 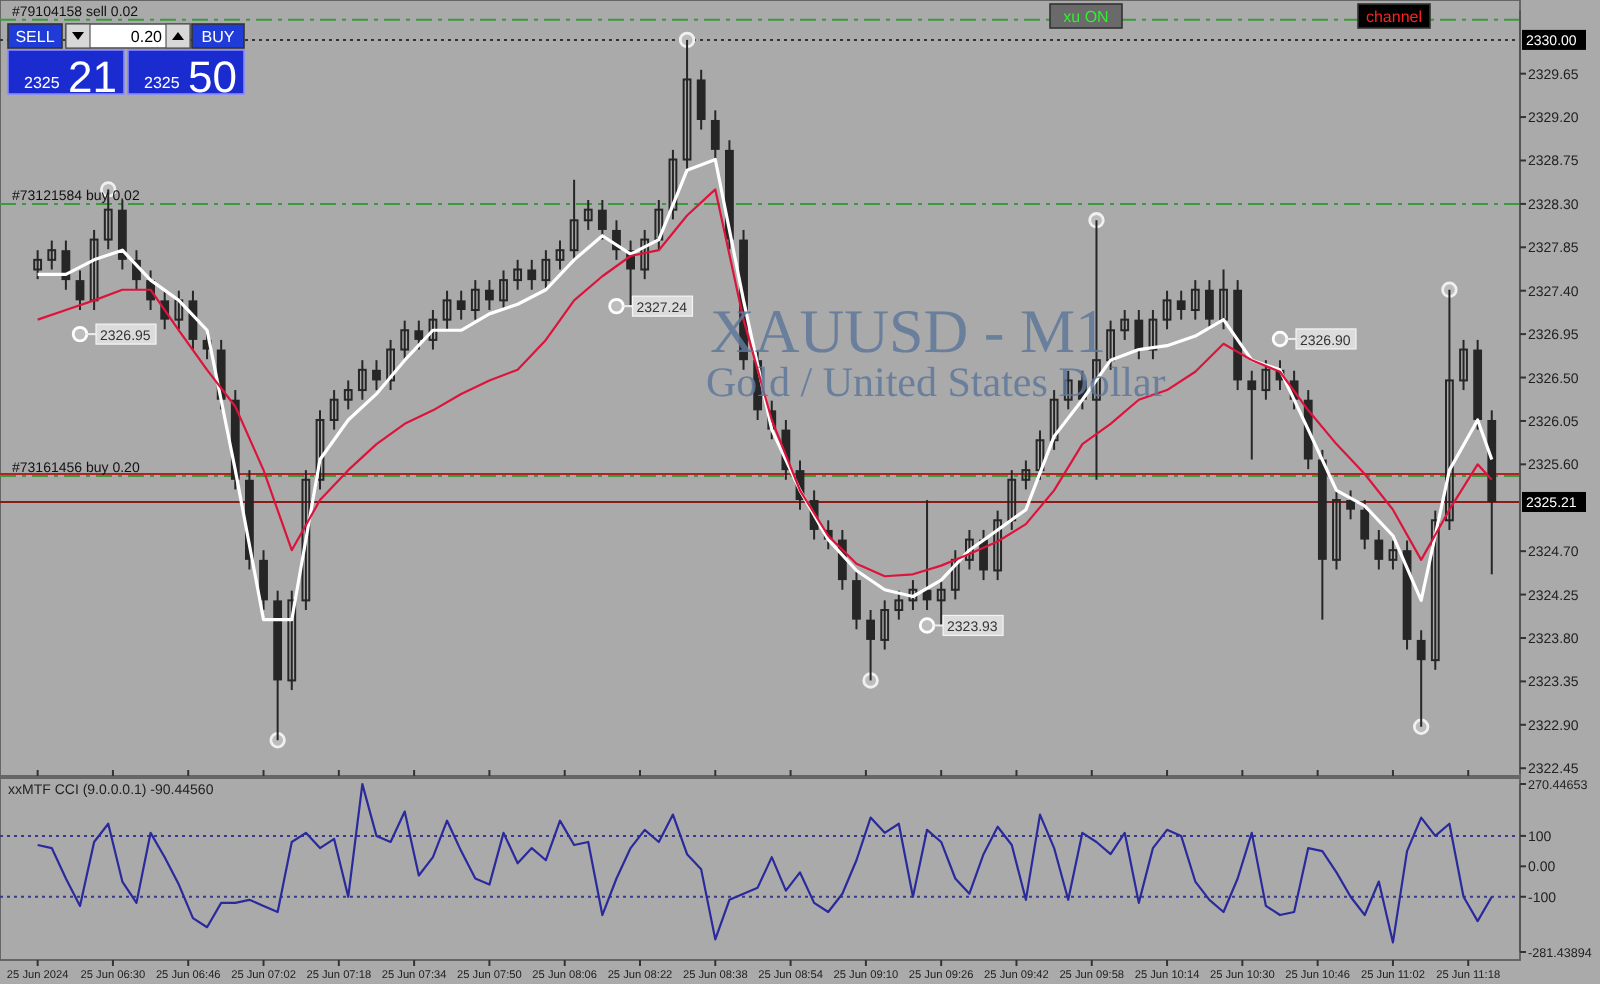 What do you see at coordinates (218, 37) in the screenshot?
I see `annotation: BUY` at bounding box center [218, 37].